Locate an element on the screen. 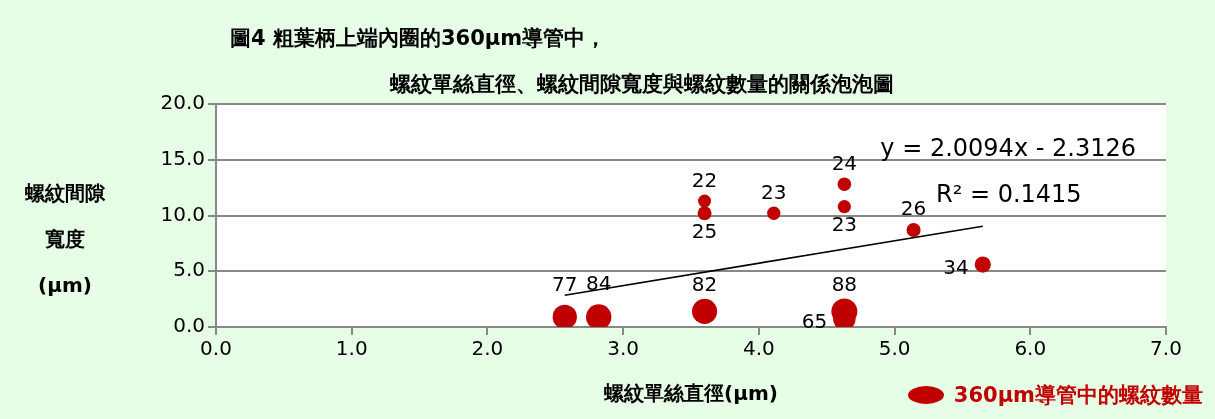  x-tick-label: 0.0 is located at coordinates (216, 348).